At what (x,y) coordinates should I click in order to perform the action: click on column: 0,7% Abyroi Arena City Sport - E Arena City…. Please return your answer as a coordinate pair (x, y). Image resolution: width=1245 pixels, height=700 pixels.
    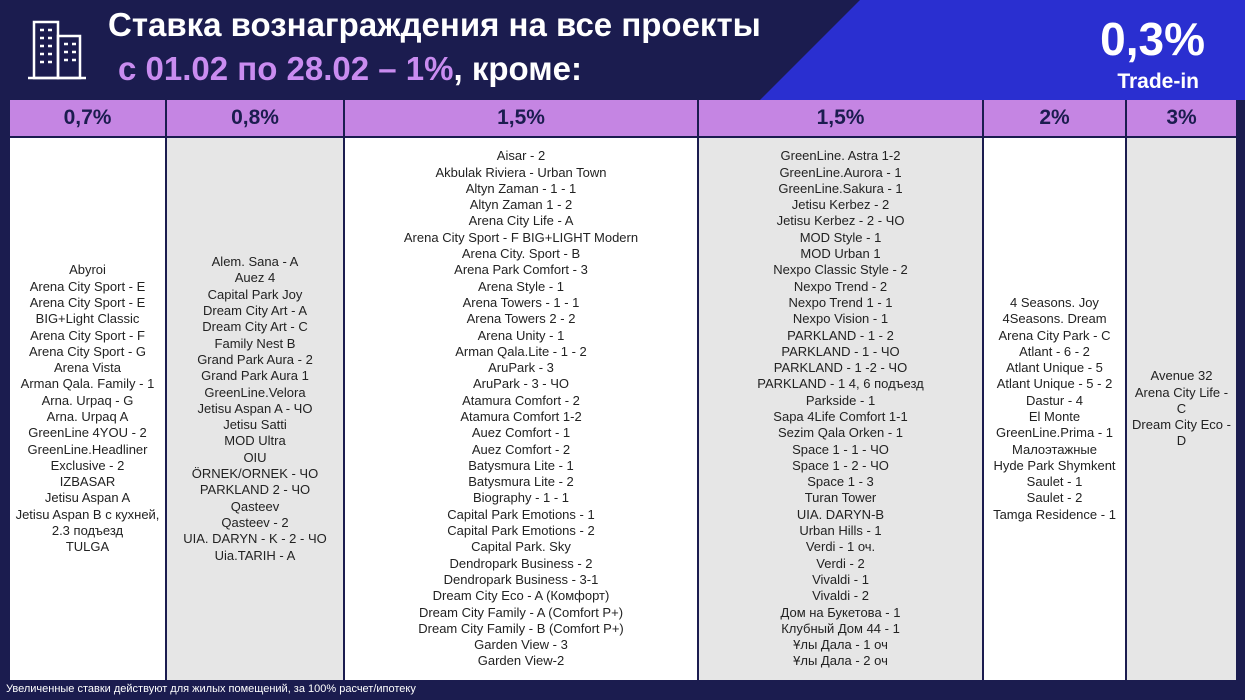
    Looking at the image, I should click on (87, 390).